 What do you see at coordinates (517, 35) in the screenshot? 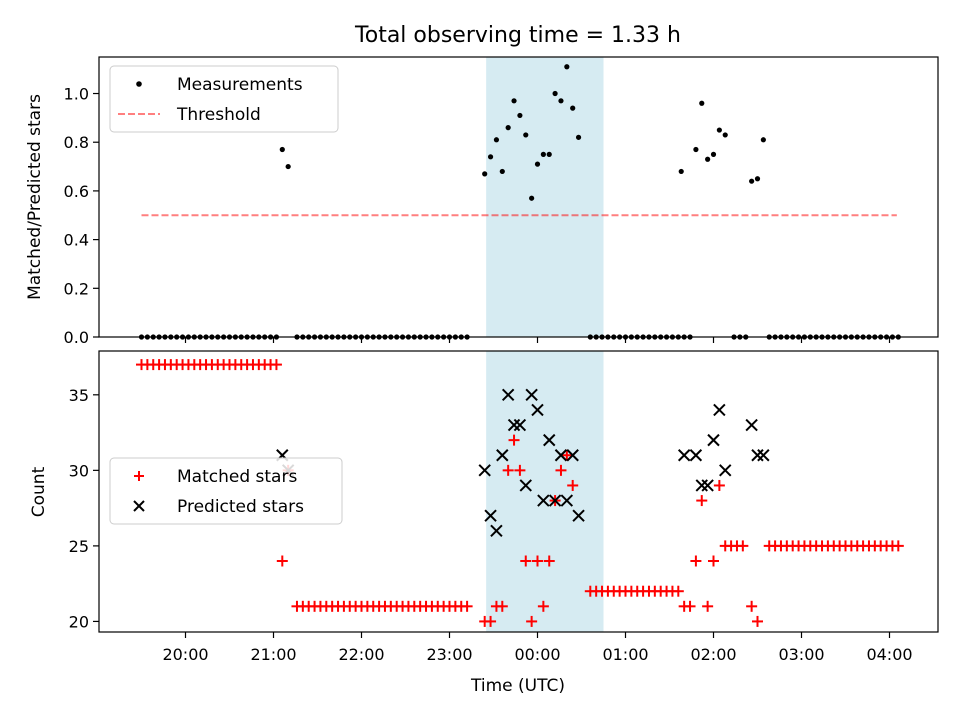
I see `figure-title: Total observing time = 1.33 h` at bounding box center [517, 35].